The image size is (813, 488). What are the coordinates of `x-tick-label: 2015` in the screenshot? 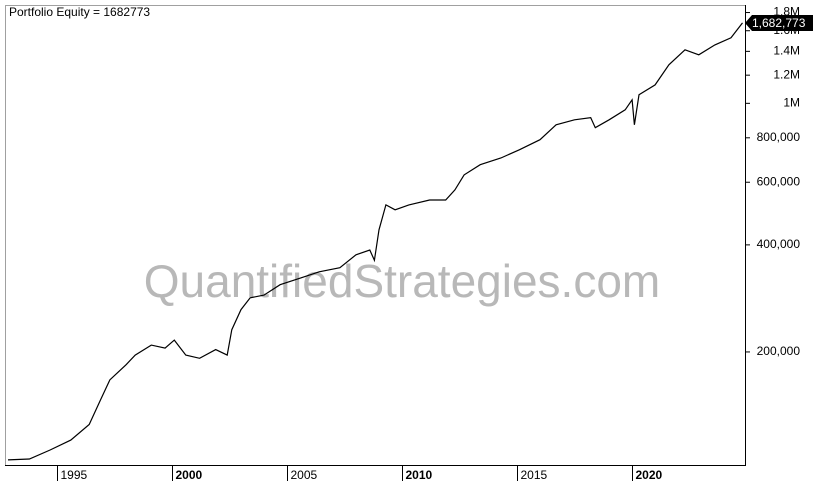 It's located at (534, 475).